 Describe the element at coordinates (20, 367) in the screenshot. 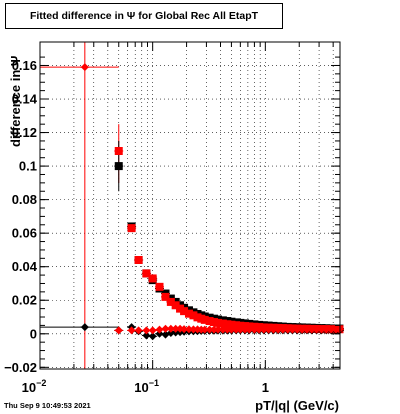

I see `y-tick-label: −0.02` at that location.